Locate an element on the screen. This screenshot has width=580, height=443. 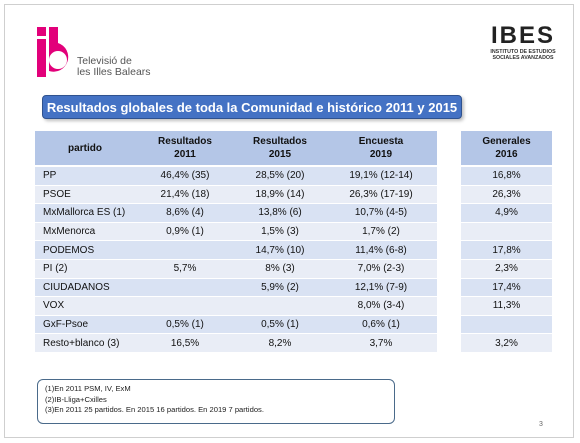
ibes-wordmark: IBES is located at coordinates (522, 35).